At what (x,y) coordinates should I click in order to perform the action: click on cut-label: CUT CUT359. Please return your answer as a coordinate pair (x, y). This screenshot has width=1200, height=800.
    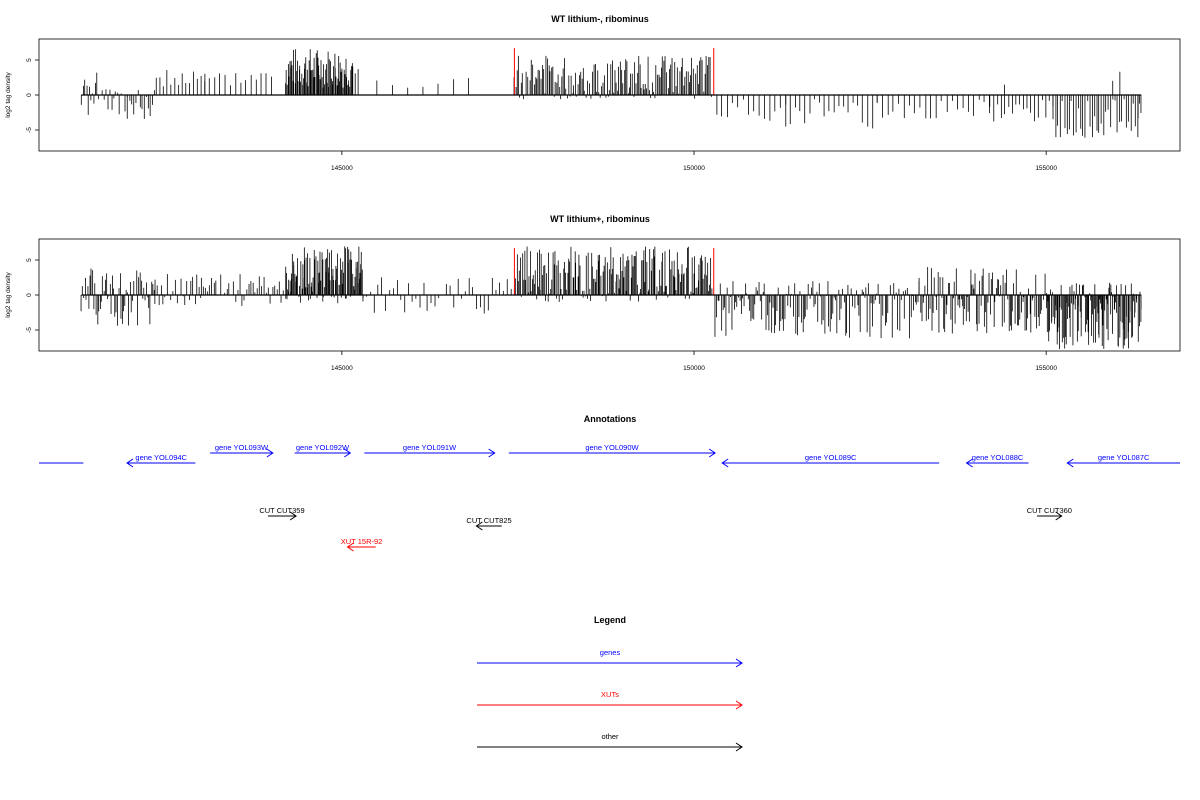
    Looking at the image, I should click on (281, 510).